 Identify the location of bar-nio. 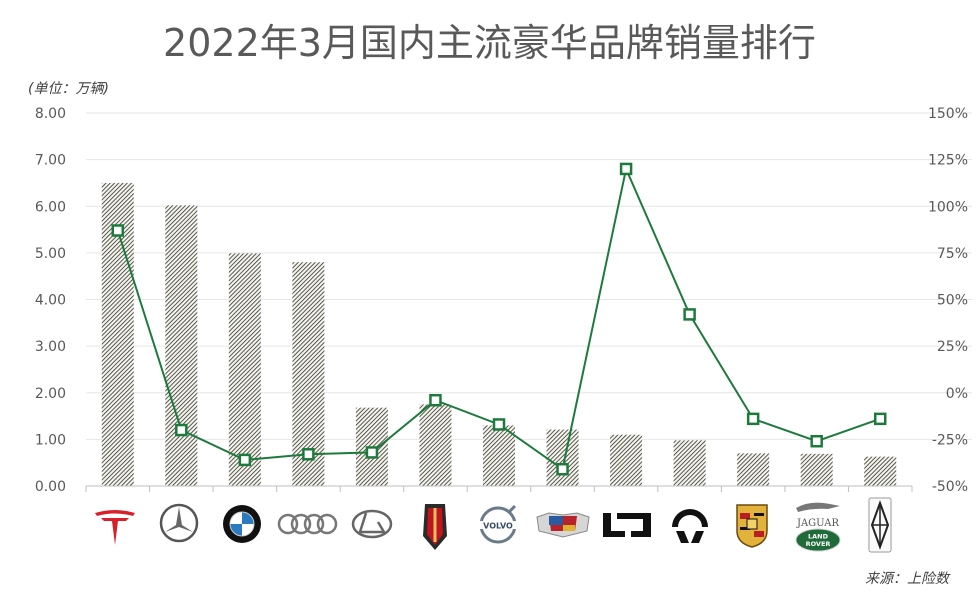
(689, 463).